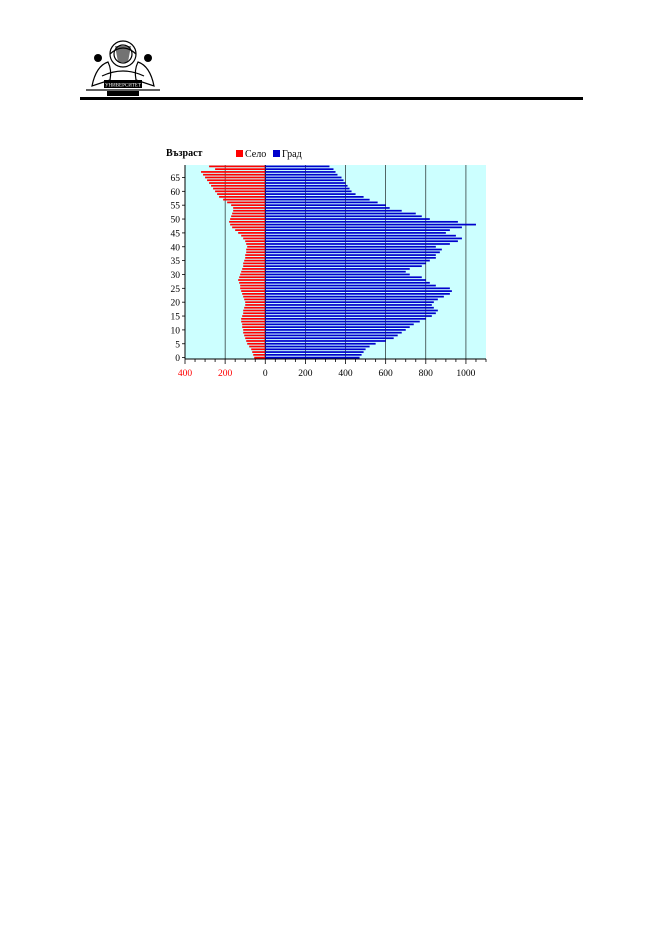  Describe the element at coordinates (255, 154) in the screenshot. I see `legend-label-village: Село` at that location.